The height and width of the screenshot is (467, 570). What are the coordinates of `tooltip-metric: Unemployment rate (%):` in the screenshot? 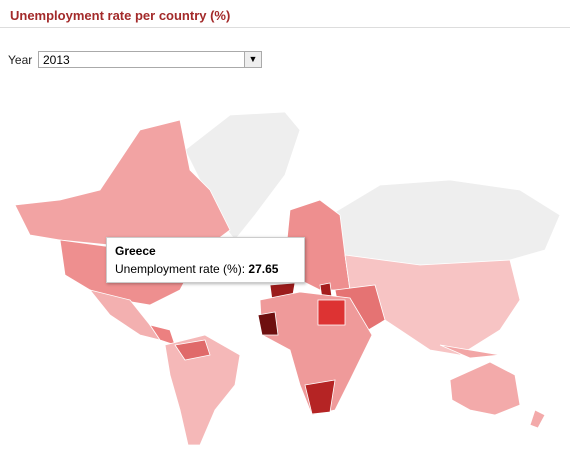 It's located at (180, 269).